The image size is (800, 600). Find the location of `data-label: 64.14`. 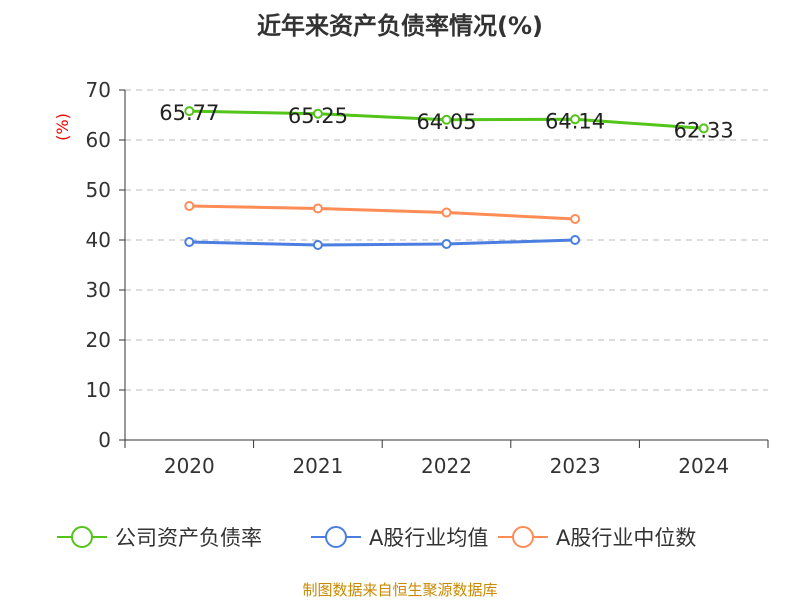

data-label: 64.14 is located at coordinates (575, 121).